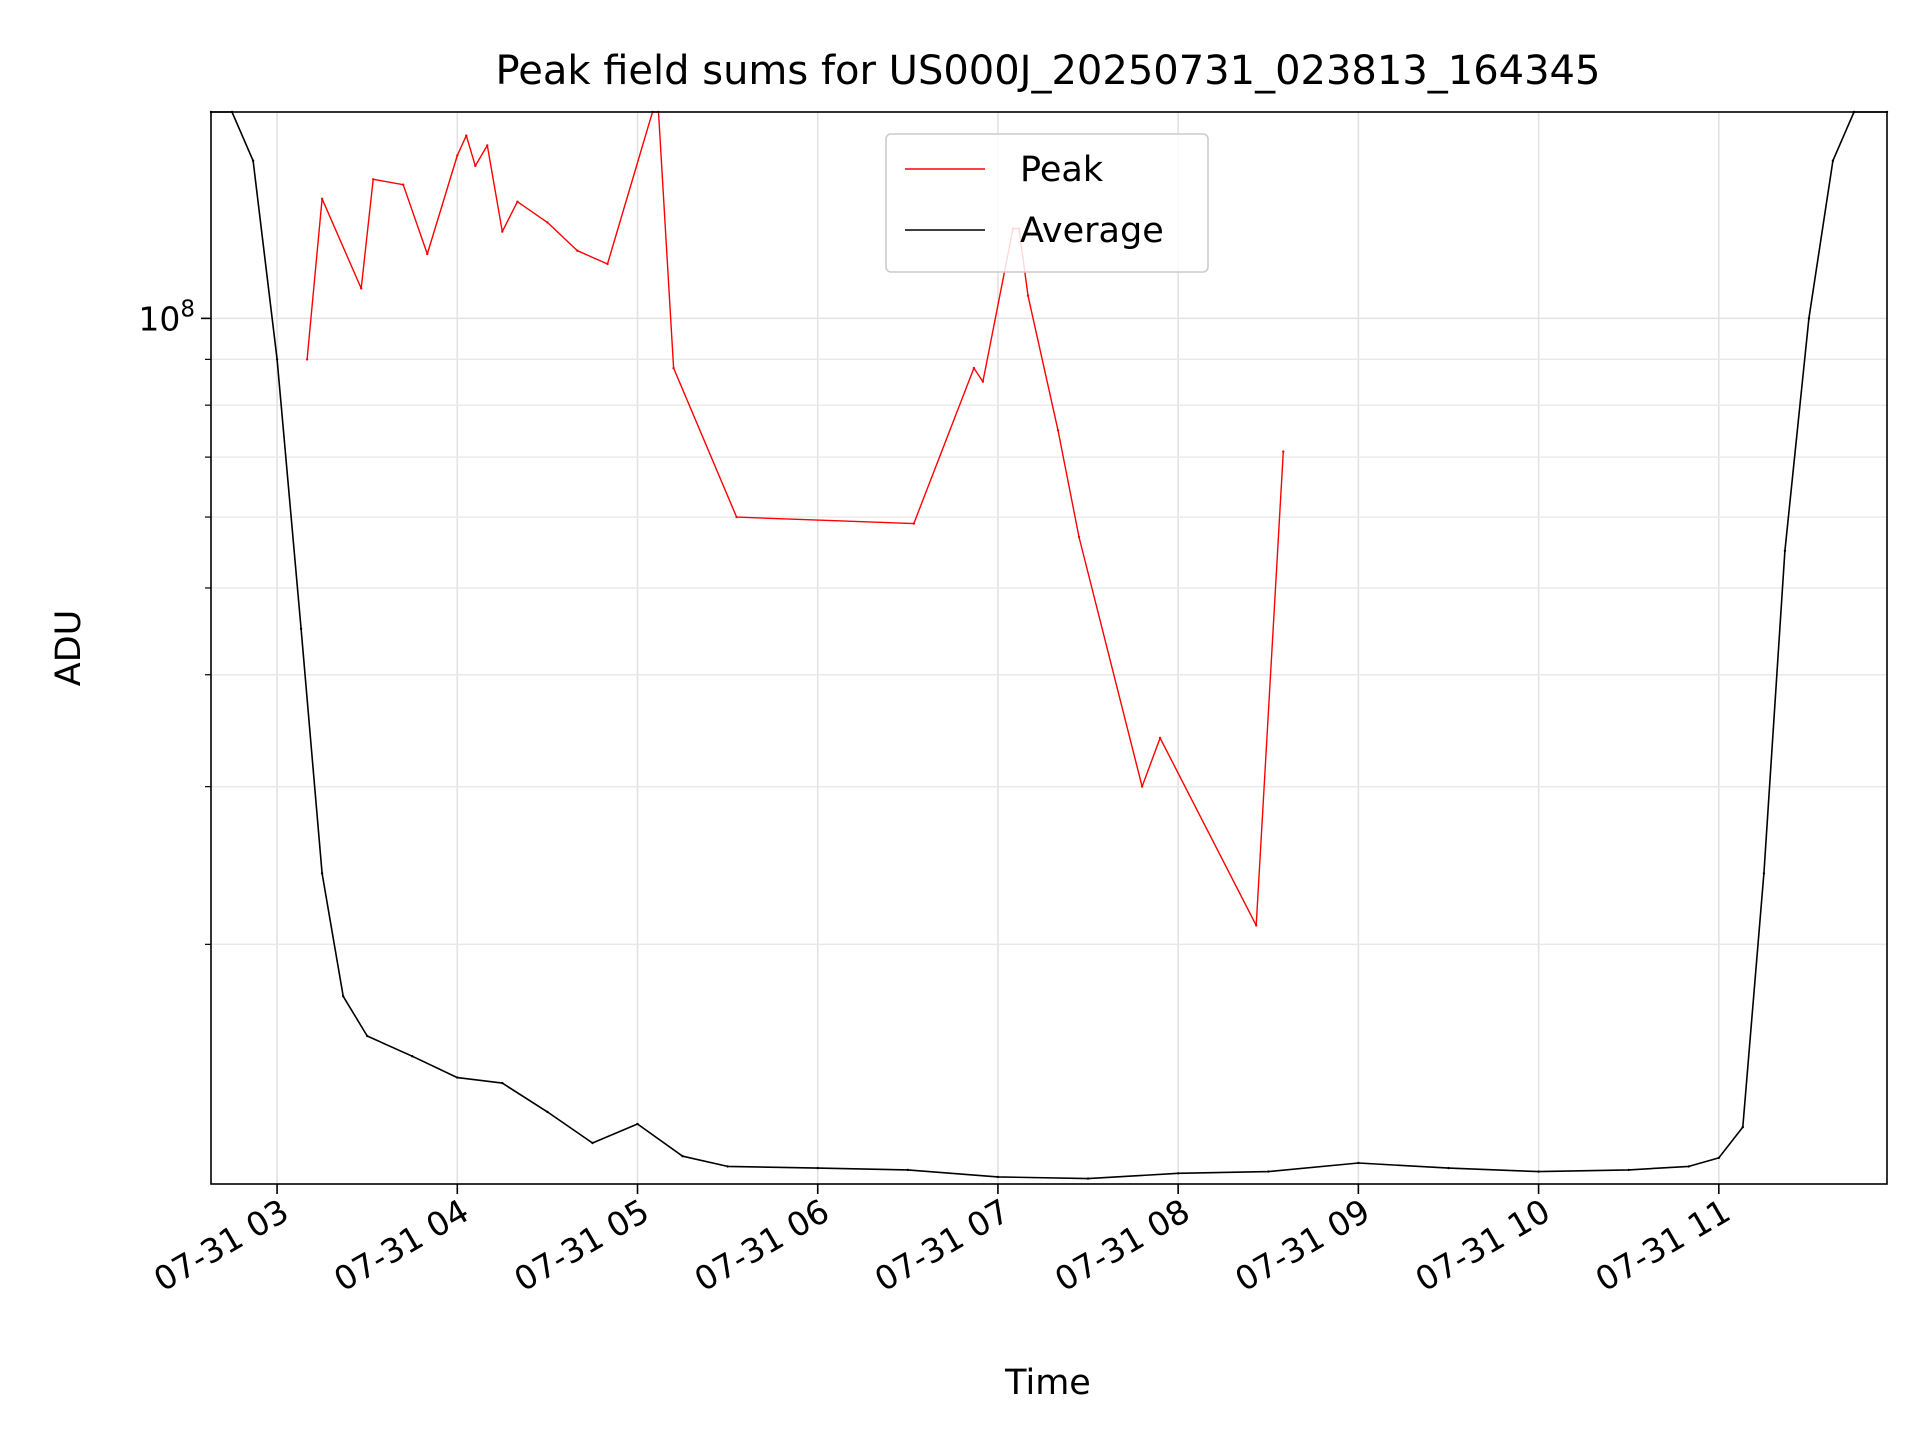  Describe the element at coordinates (1047, 1383) in the screenshot. I see `x-axis-label: Time` at that location.